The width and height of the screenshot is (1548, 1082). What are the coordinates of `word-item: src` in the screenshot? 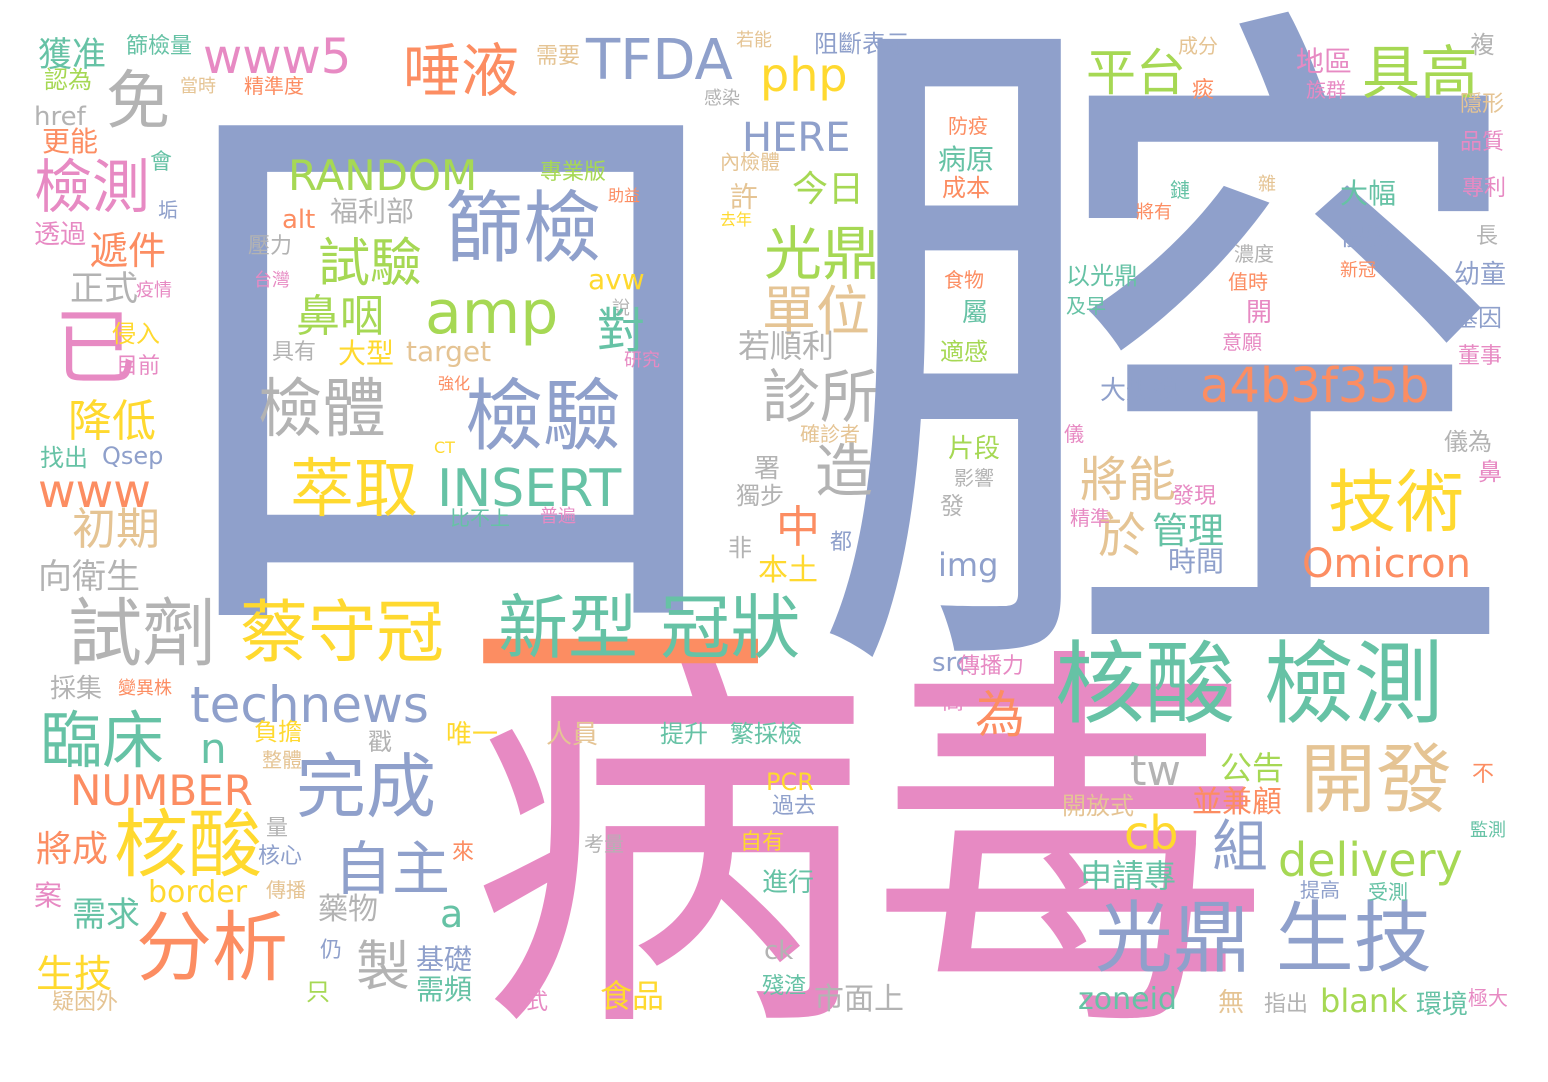 It's located at (951, 663).